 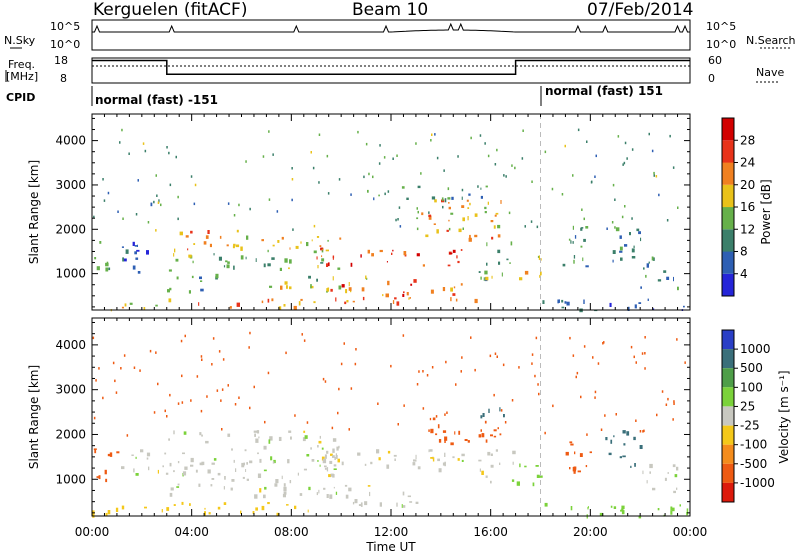 What do you see at coordinates (70, 479) in the screenshot?
I see `ytick-label: 1000` at bounding box center [70, 479].